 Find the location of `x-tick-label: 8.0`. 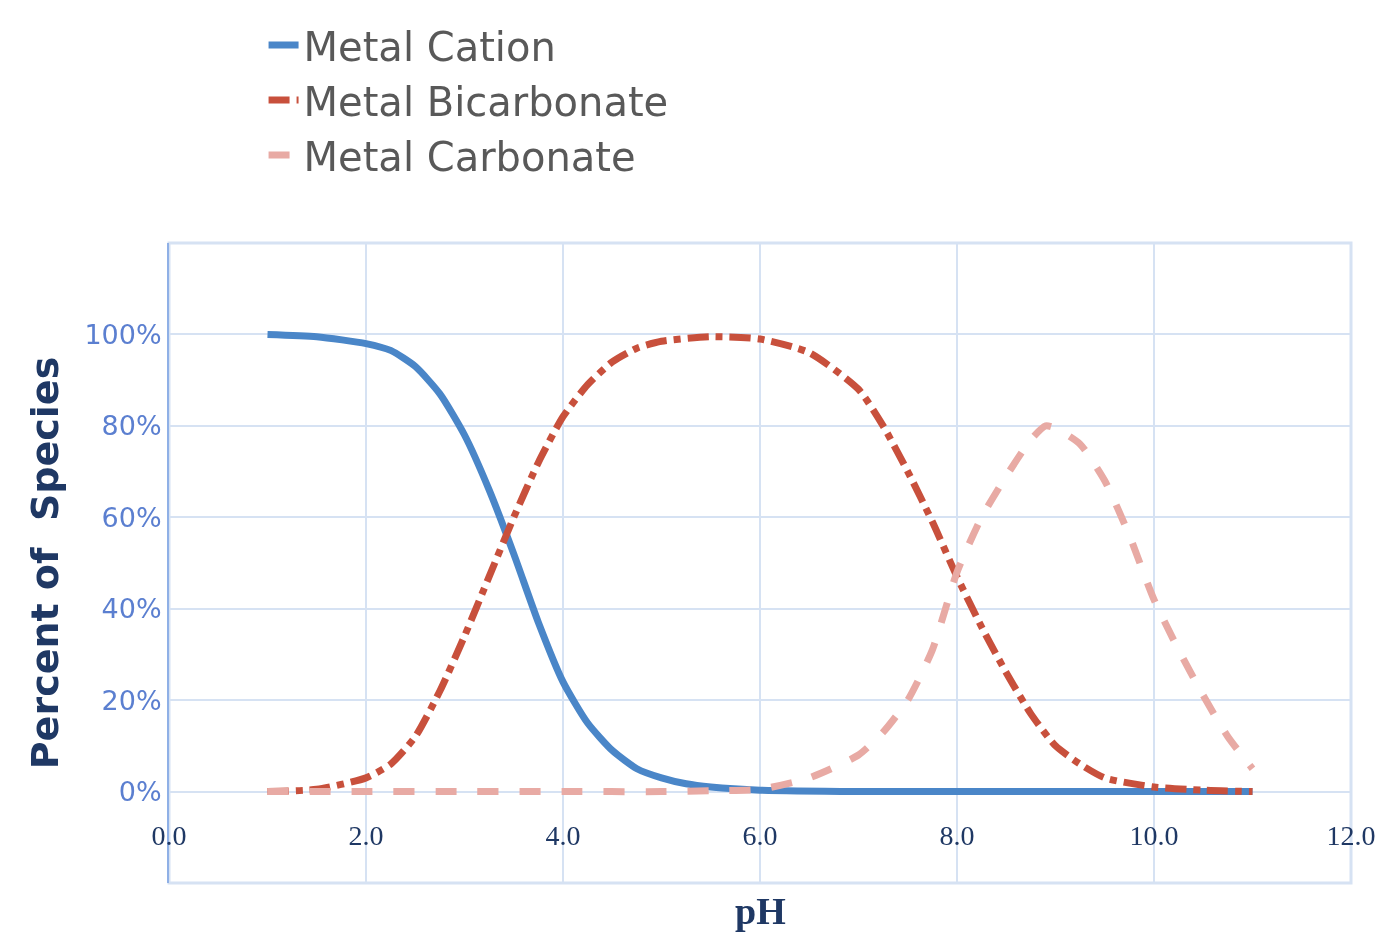

x-tick-label: 8.0 is located at coordinates (957, 835).